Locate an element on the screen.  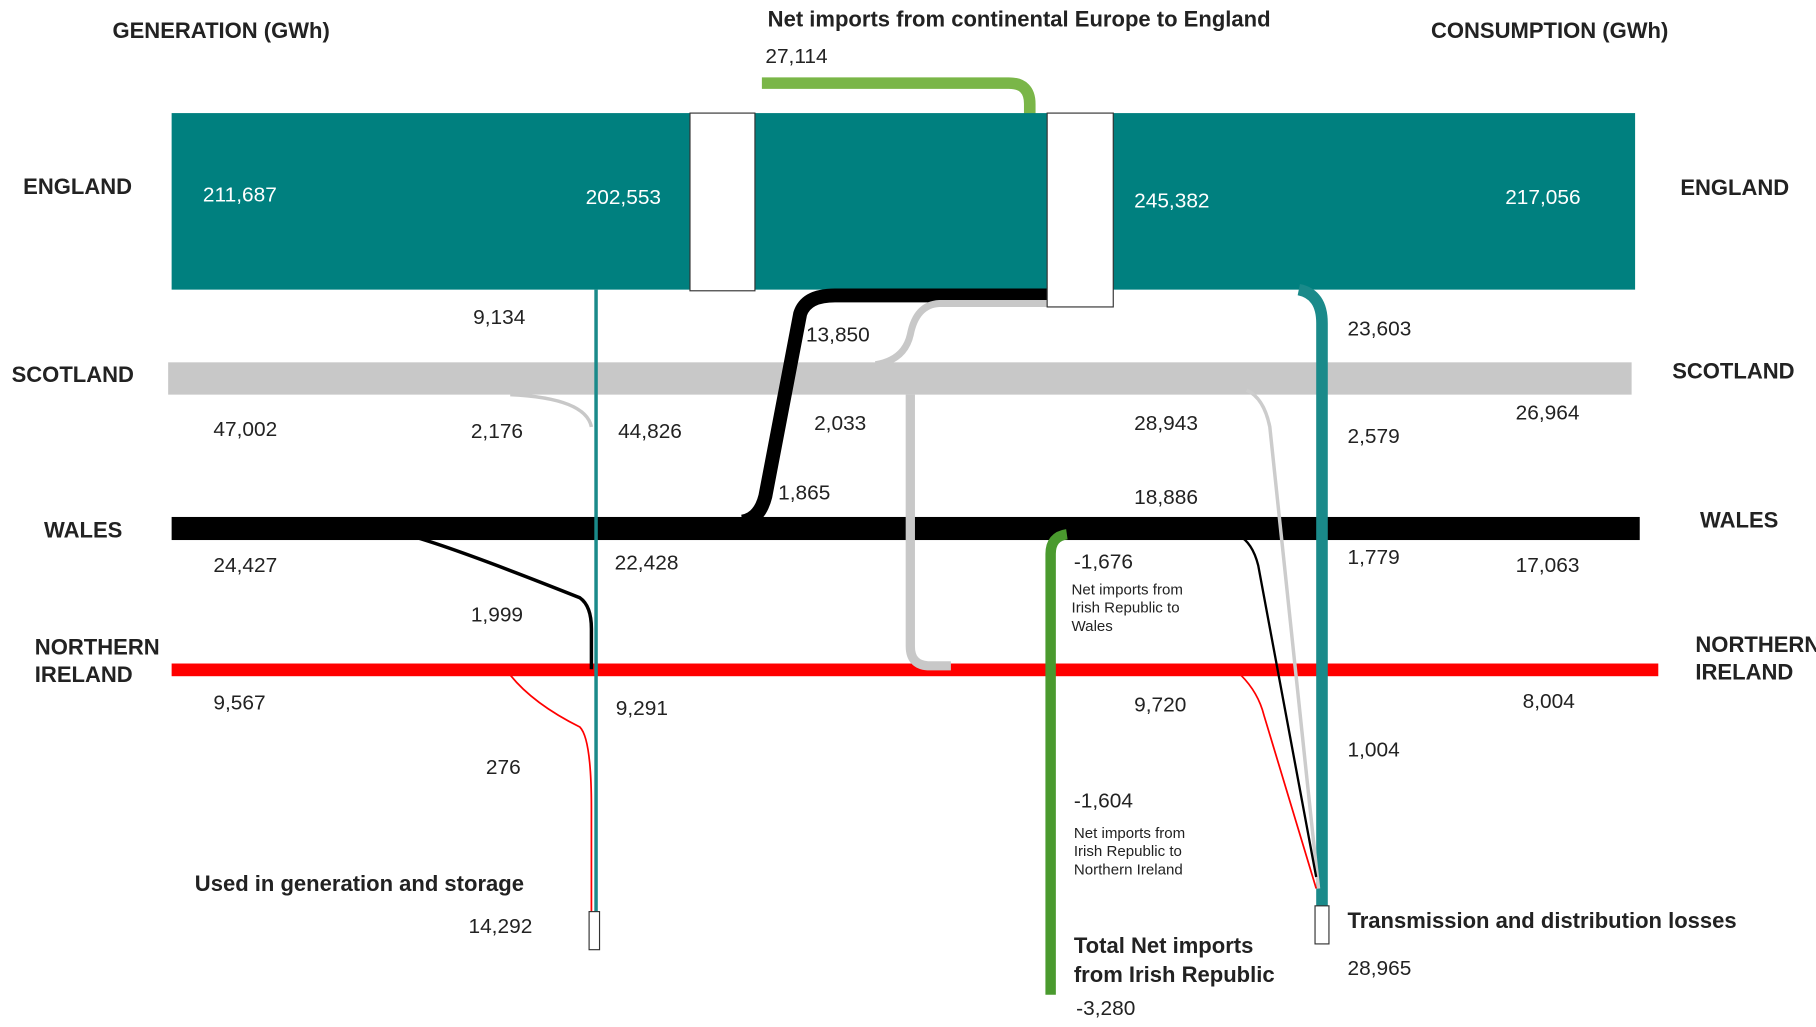
ni-losses is located at coordinates (1279, 781).